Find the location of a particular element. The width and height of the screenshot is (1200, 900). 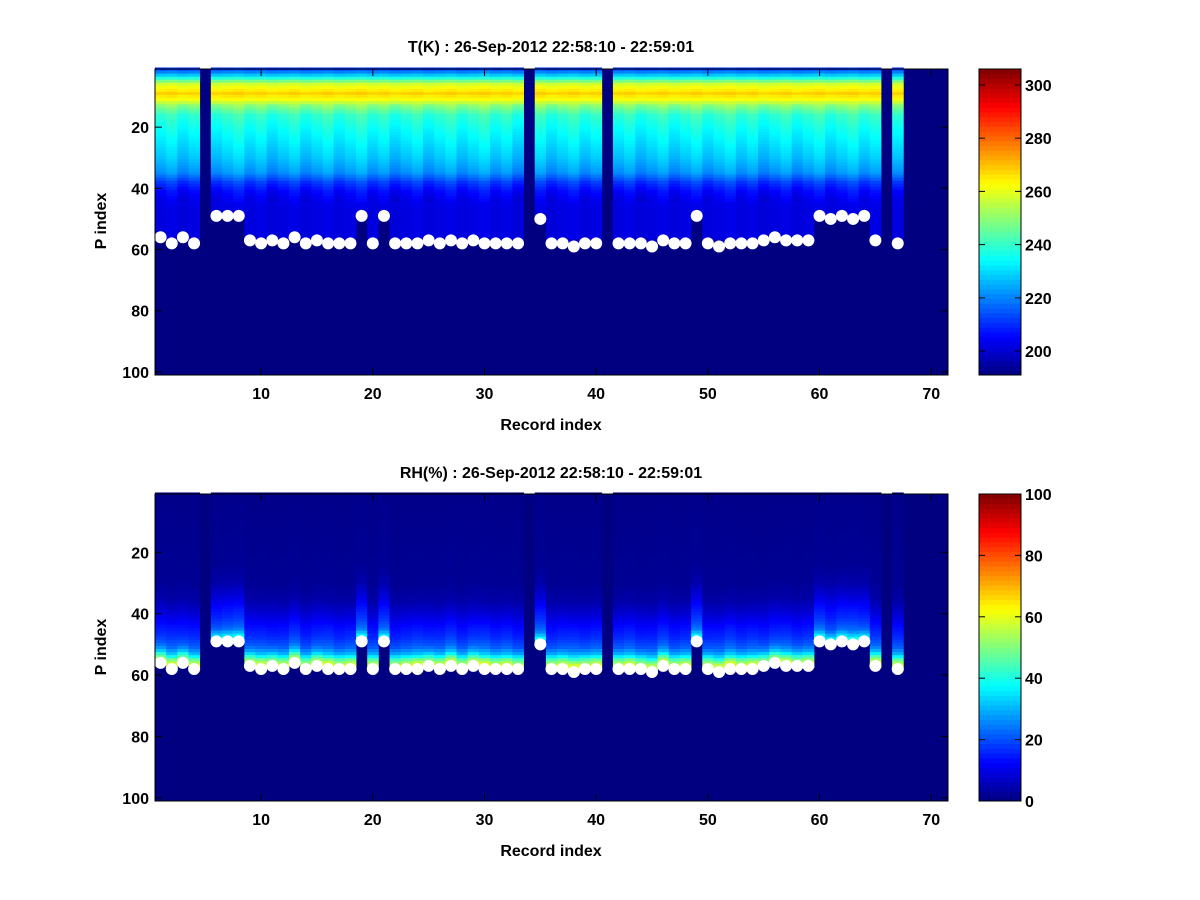

temperature-title: T(K) : 26-Sep-2012 22:58:10 - 22:59:01 is located at coordinates (551, 47).